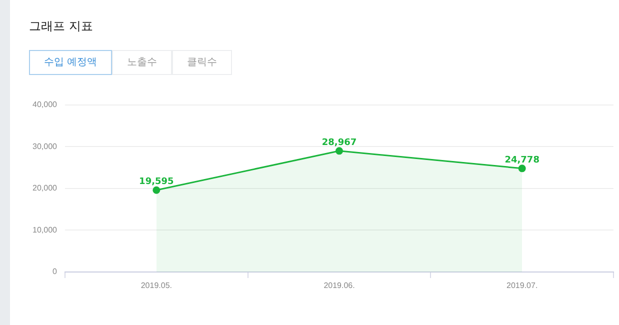  Describe the element at coordinates (156, 181) in the screenshot. I see `data-label: 19,595` at that location.